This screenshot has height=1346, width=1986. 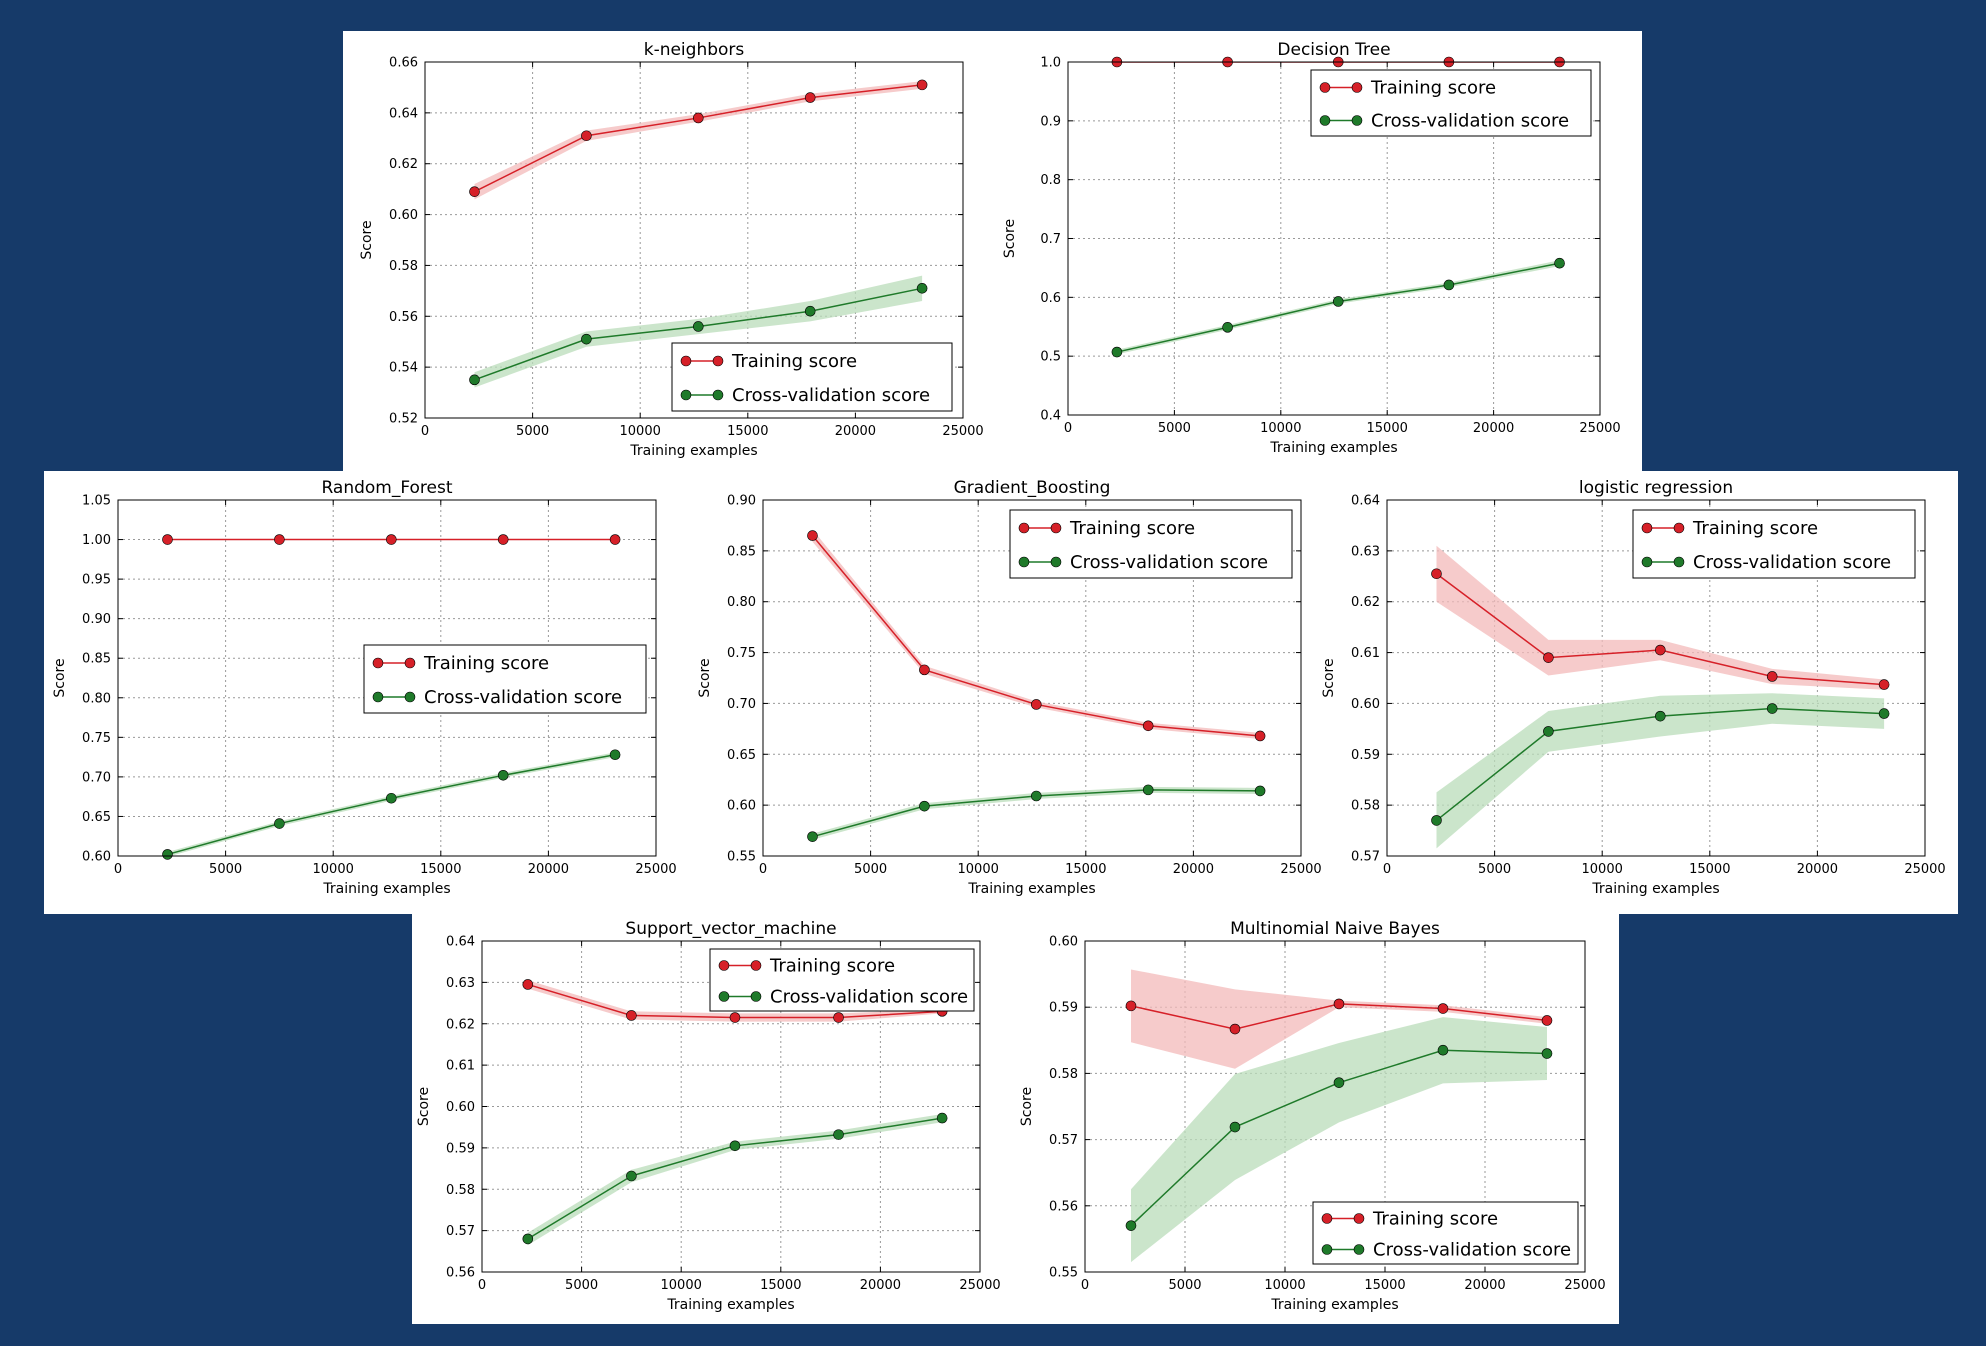 What do you see at coordinates (460, 983) in the screenshot?
I see `y-tick-label: 0.63` at bounding box center [460, 983].